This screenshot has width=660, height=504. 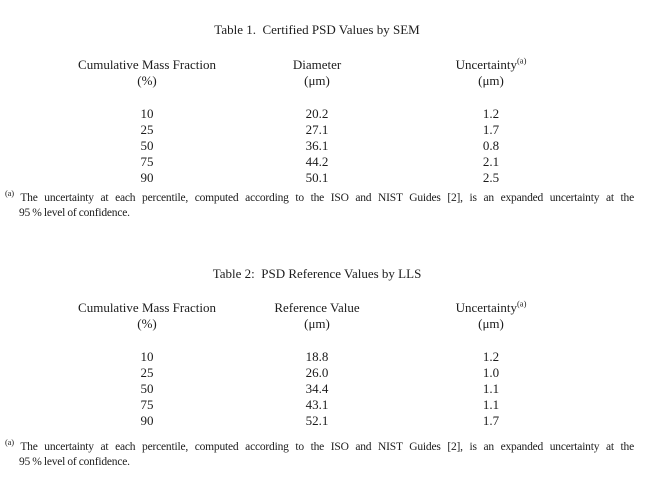 I want to click on column-header-label: Diameter, so click(x=317, y=64).